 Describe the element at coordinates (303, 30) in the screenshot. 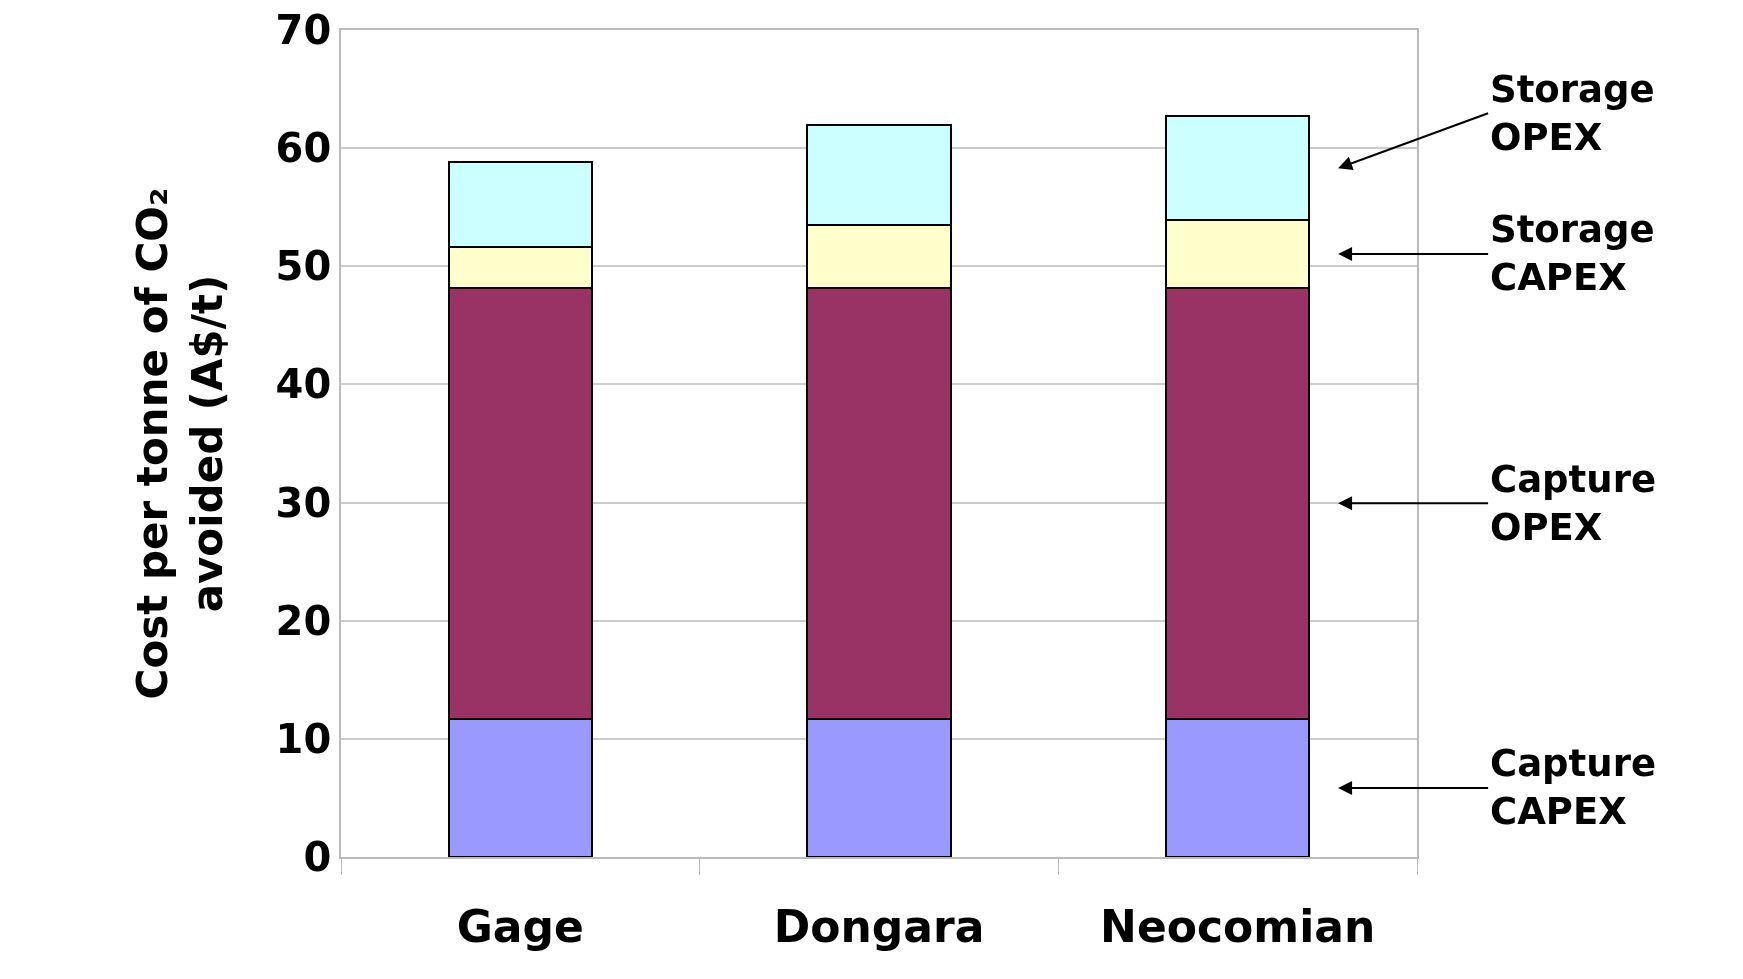

I see `y-tick-label: 70` at that location.